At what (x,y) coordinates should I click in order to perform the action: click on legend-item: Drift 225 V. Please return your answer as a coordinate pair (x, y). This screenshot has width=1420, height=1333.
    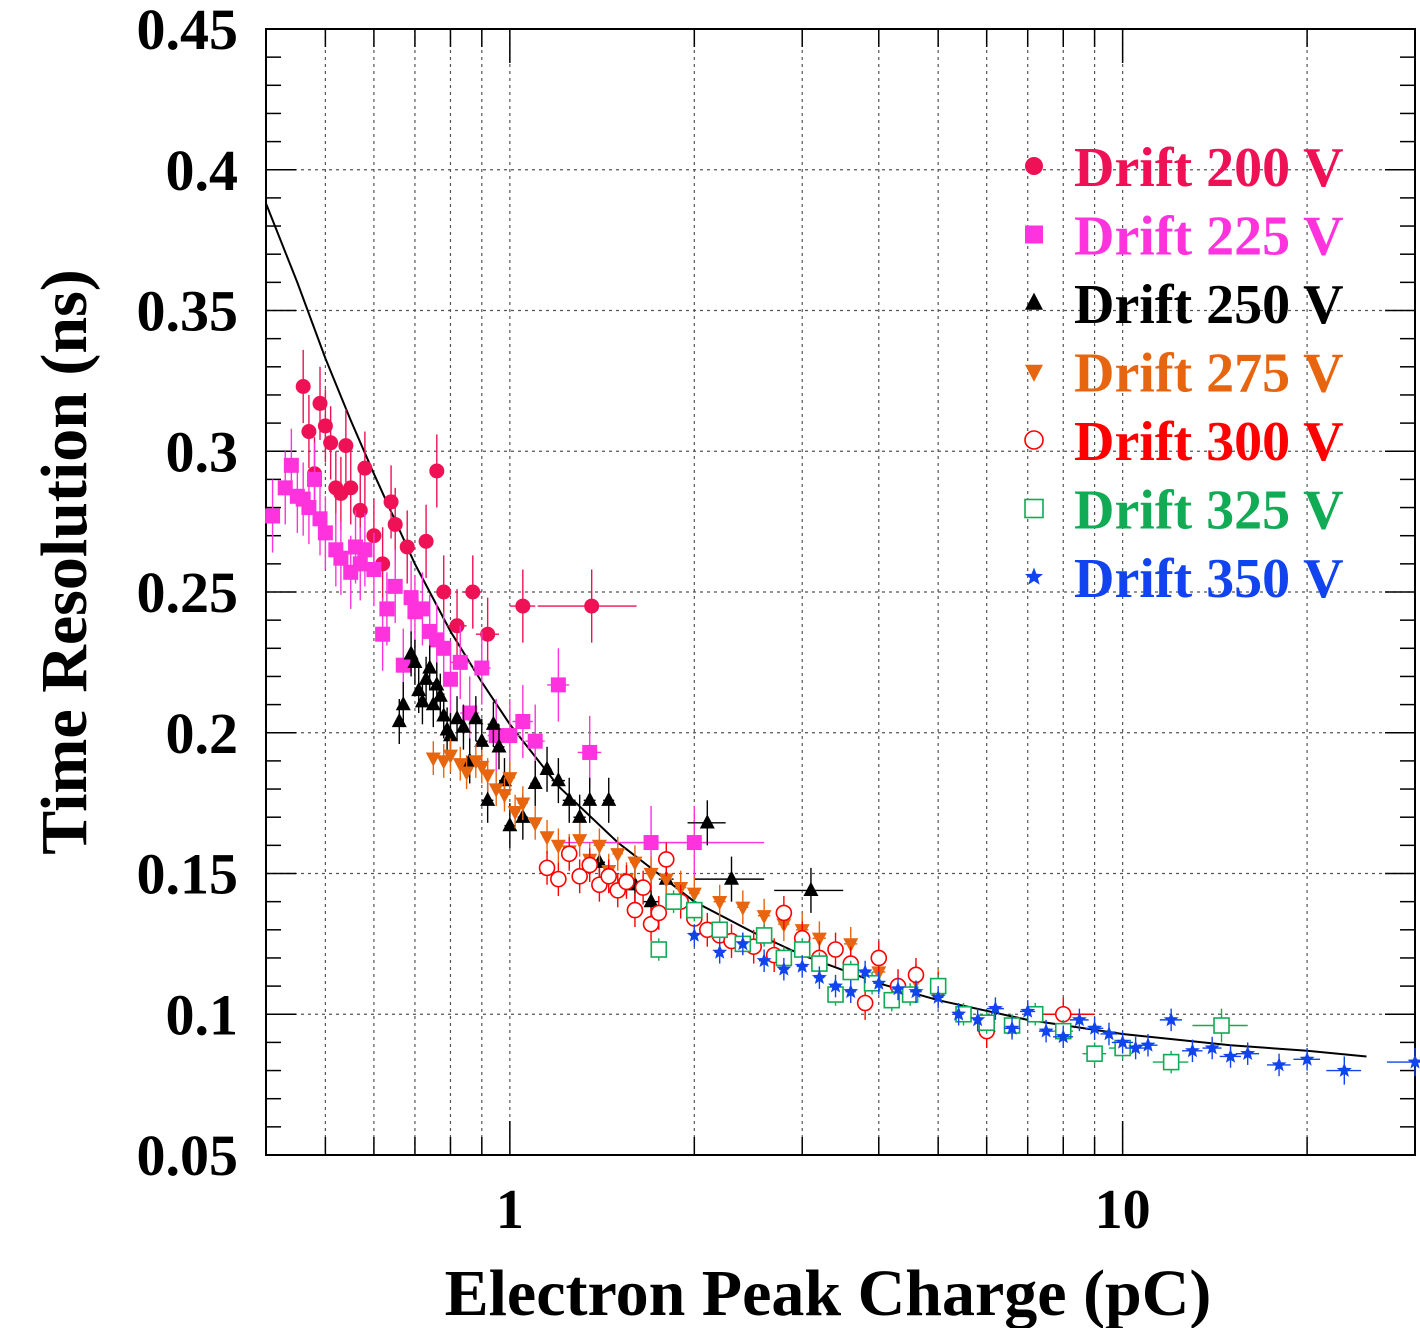
    Looking at the image, I should click on (1184, 237).